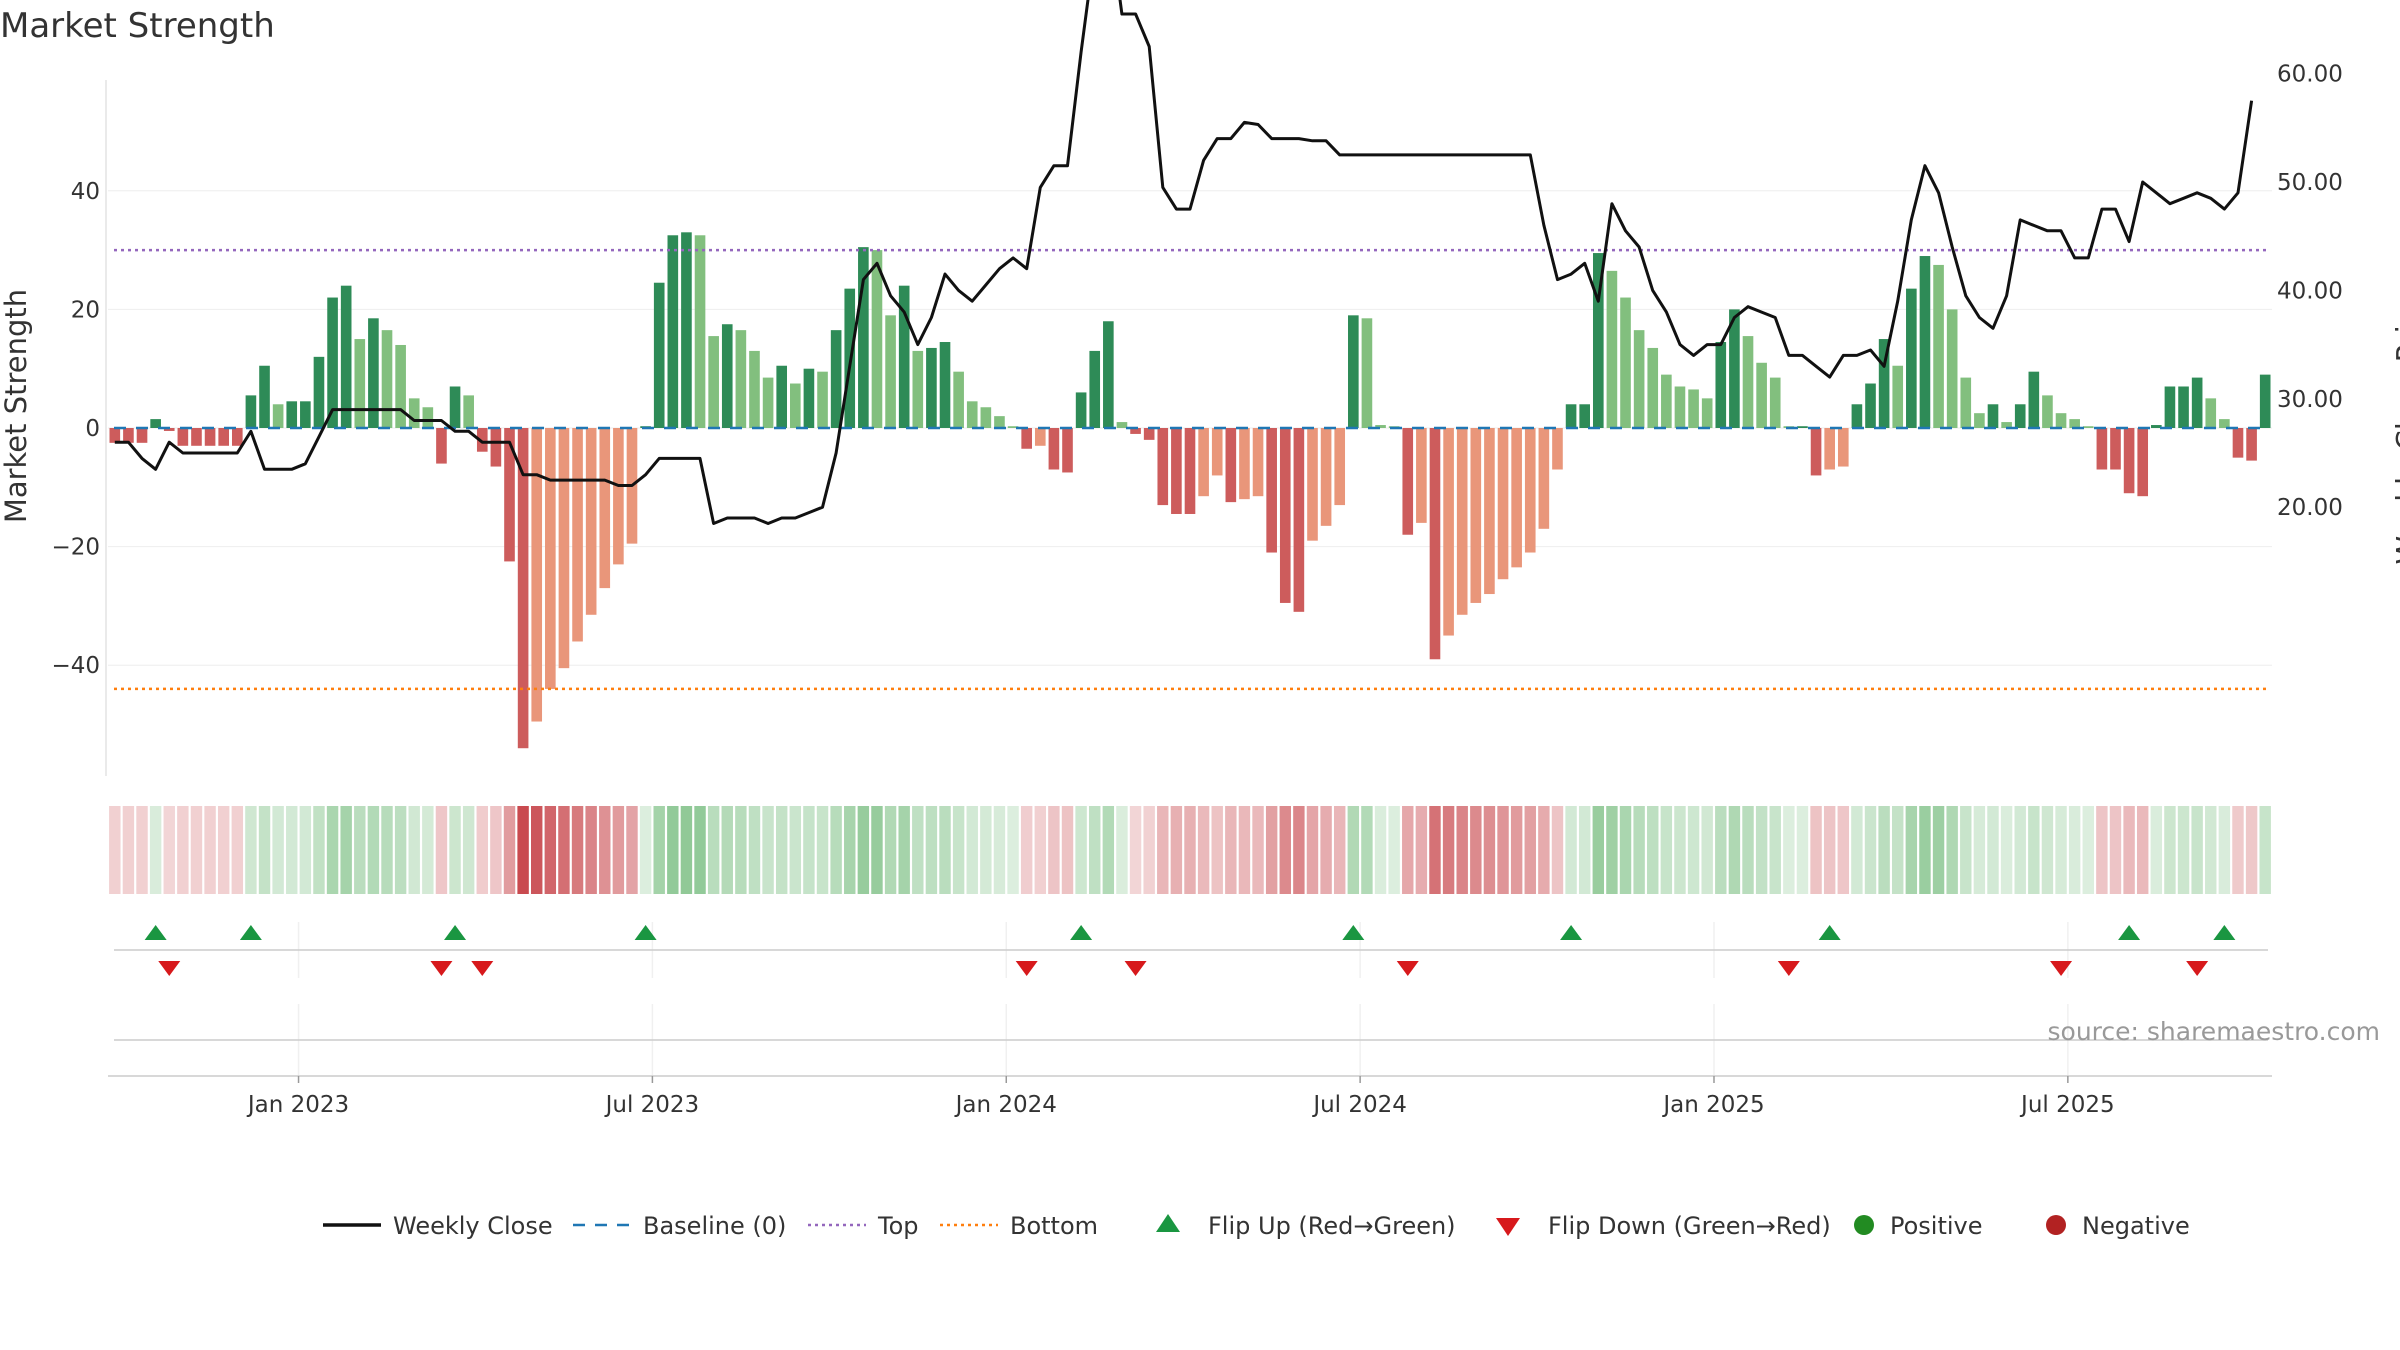 Image resolution: width=2400 pixels, height=1350 pixels. What do you see at coordinates (16, 406) in the screenshot?
I see `left-axis-title: Market Strength` at bounding box center [16, 406].